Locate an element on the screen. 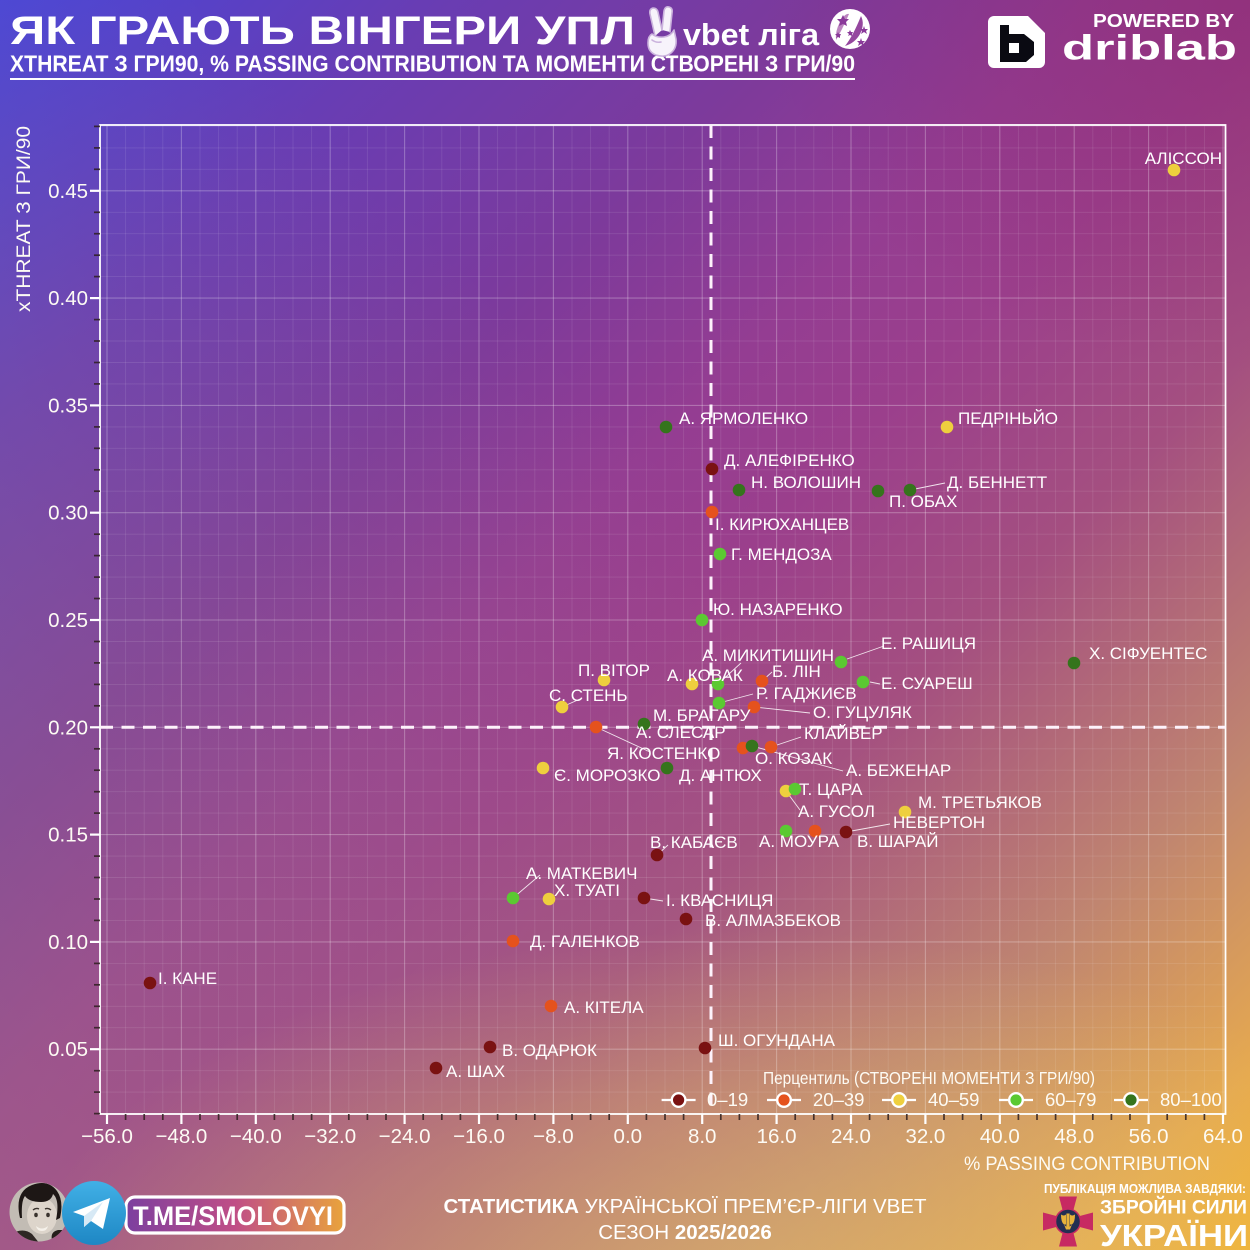  svg-text: −16.0 is located at coordinates (479, 1136).